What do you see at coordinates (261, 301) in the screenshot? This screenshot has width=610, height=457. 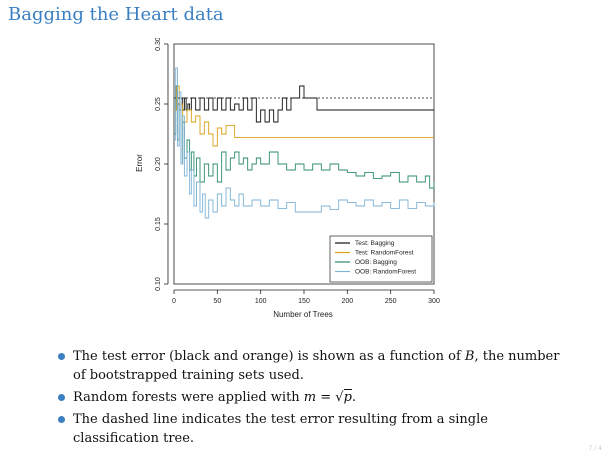 I see `x-tick-label: 100` at bounding box center [261, 301].